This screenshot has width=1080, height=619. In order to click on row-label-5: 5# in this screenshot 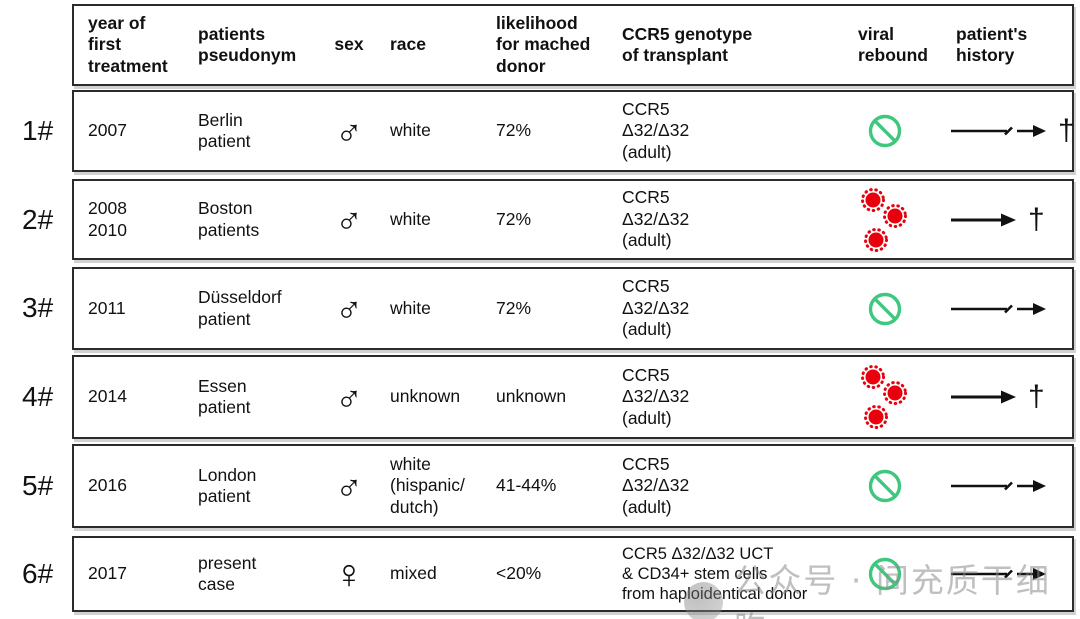, I will do `click(38, 485)`.